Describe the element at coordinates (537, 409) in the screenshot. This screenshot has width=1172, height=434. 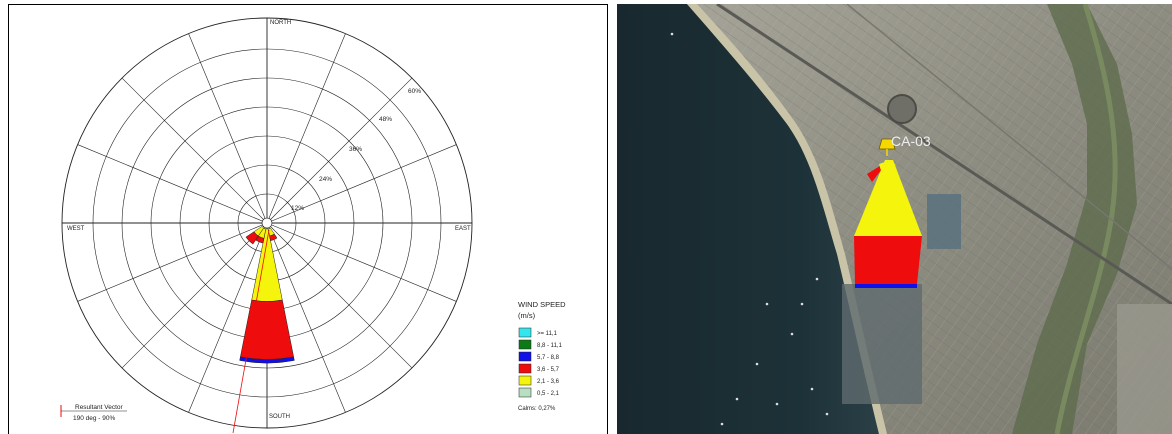
I see `legend-calms: Calms: 0,27%` at that location.